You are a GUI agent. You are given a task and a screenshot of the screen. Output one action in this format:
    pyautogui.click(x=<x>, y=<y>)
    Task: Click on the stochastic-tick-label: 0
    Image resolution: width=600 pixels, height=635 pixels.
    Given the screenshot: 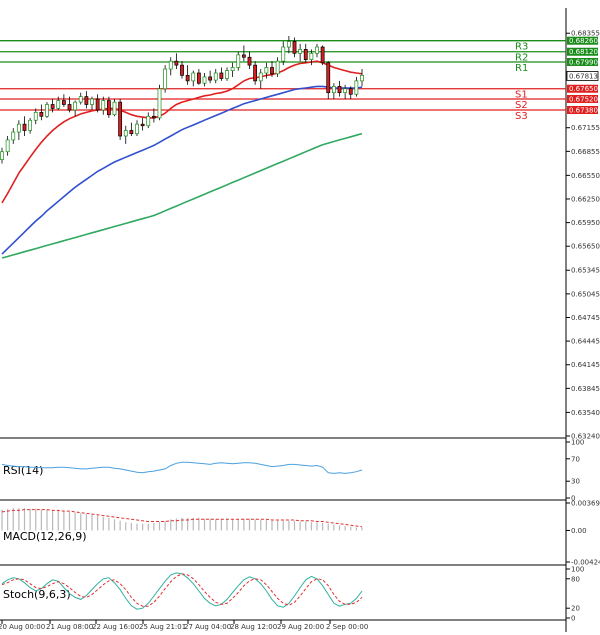 What is the action you would take?
    pyautogui.click(x=573, y=619)
    